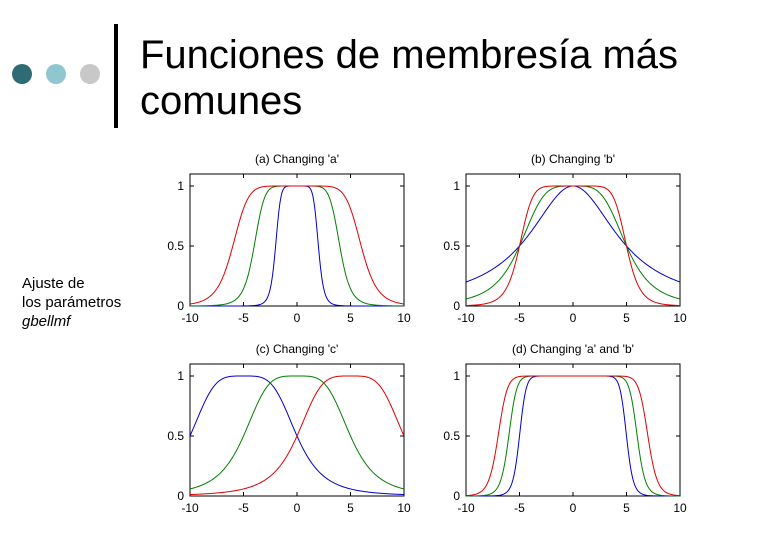 The height and width of the screenshot is (540, 780). I want to click on panel-1-series-3-line, so click(297, 245).